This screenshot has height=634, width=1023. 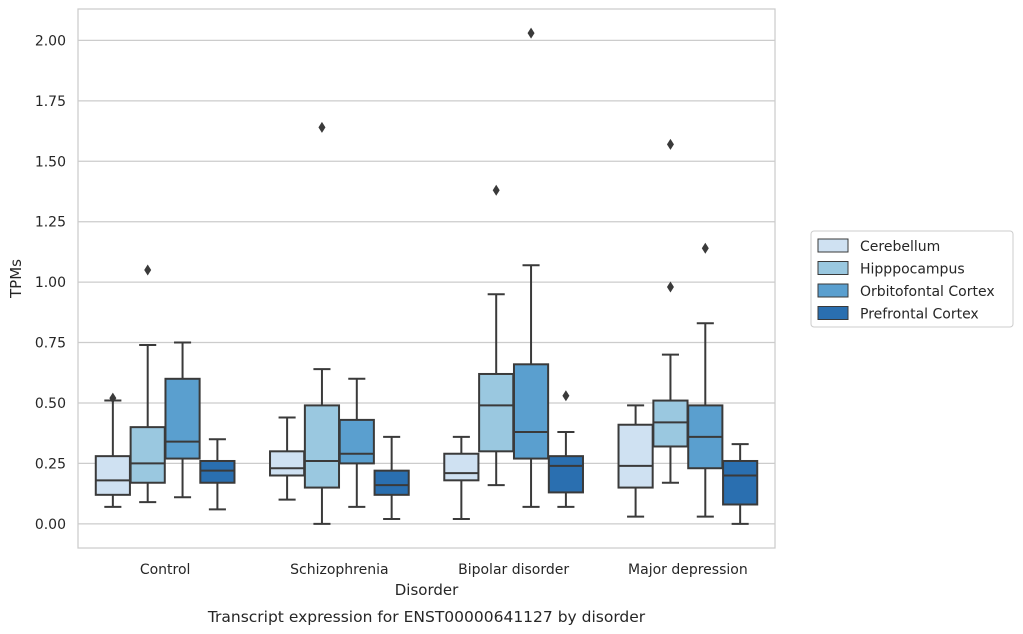 What do you see at coordinates (688, 570) in the screenshot?
I see `x-tick-label: Major depression` at bounding box center [688, 570].